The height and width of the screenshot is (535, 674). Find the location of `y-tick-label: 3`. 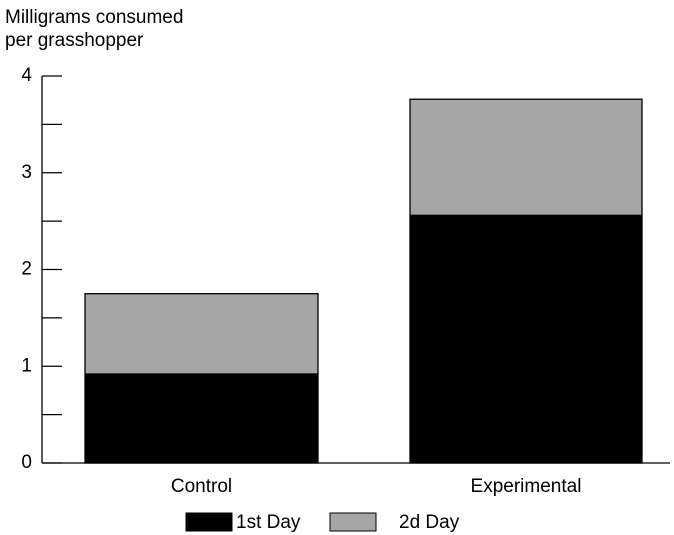

y-tick-label: 3 is located at coordinates (26, 172).